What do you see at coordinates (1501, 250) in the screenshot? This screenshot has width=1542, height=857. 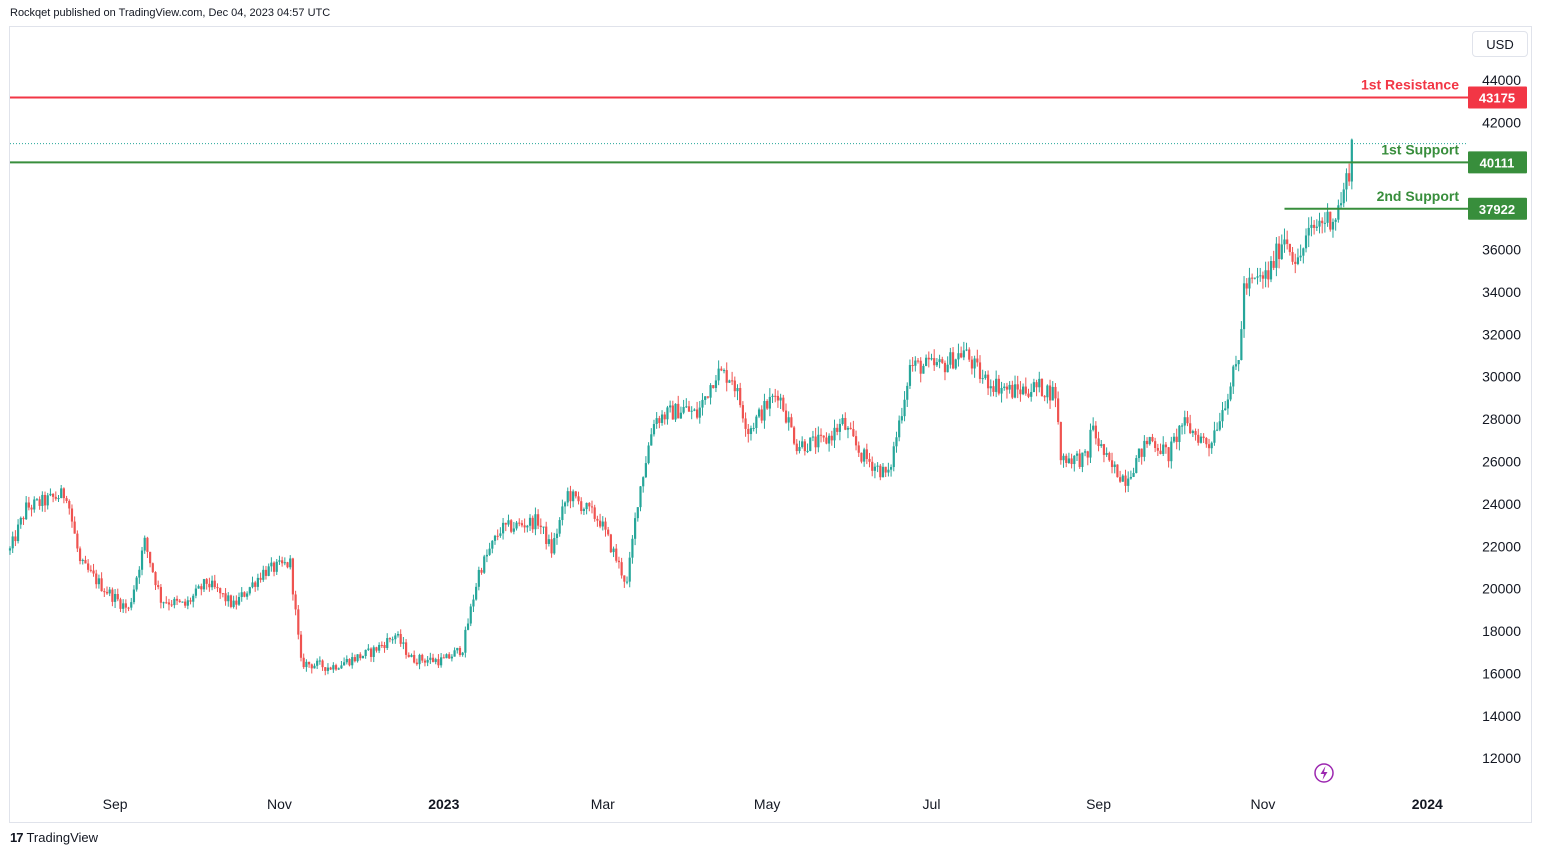 I see `y-tick-label: 36000` at bounding box center [1501, 250].